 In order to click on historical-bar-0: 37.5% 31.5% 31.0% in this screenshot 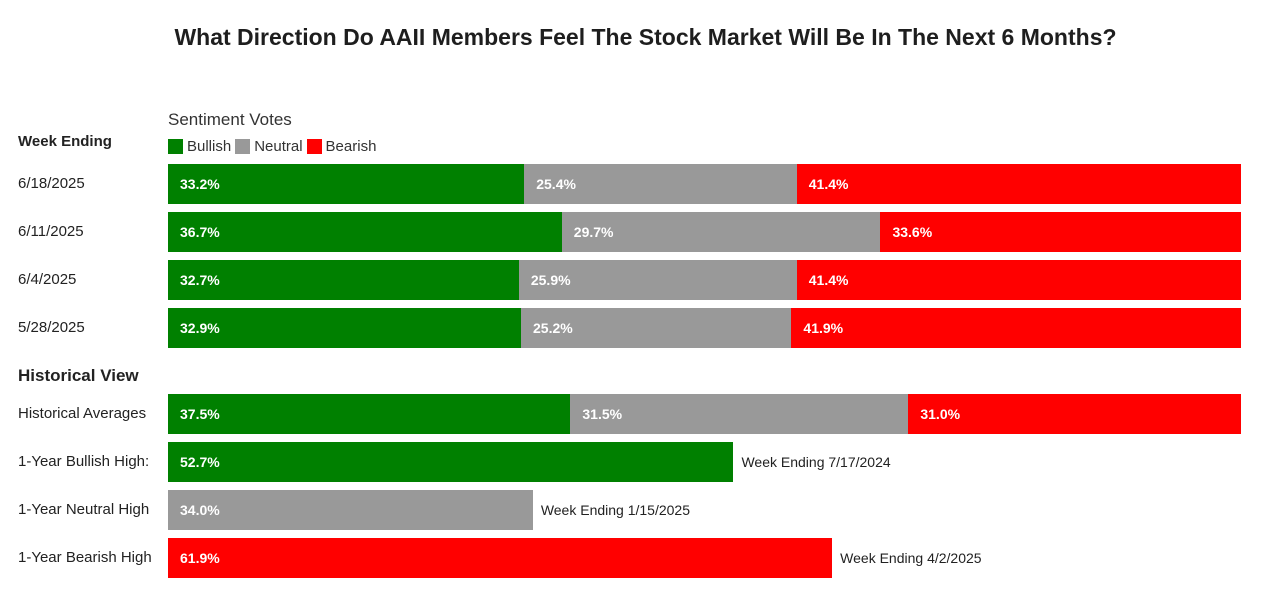, I will do `click(704, 414)`.